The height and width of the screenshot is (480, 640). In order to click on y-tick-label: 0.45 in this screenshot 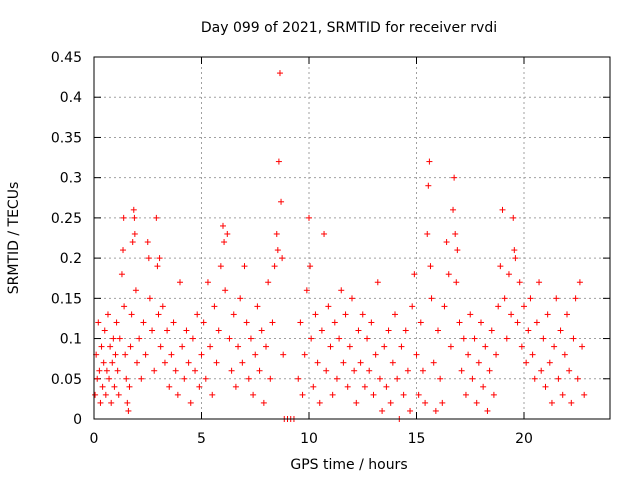, I will do `click(66, 58)`.